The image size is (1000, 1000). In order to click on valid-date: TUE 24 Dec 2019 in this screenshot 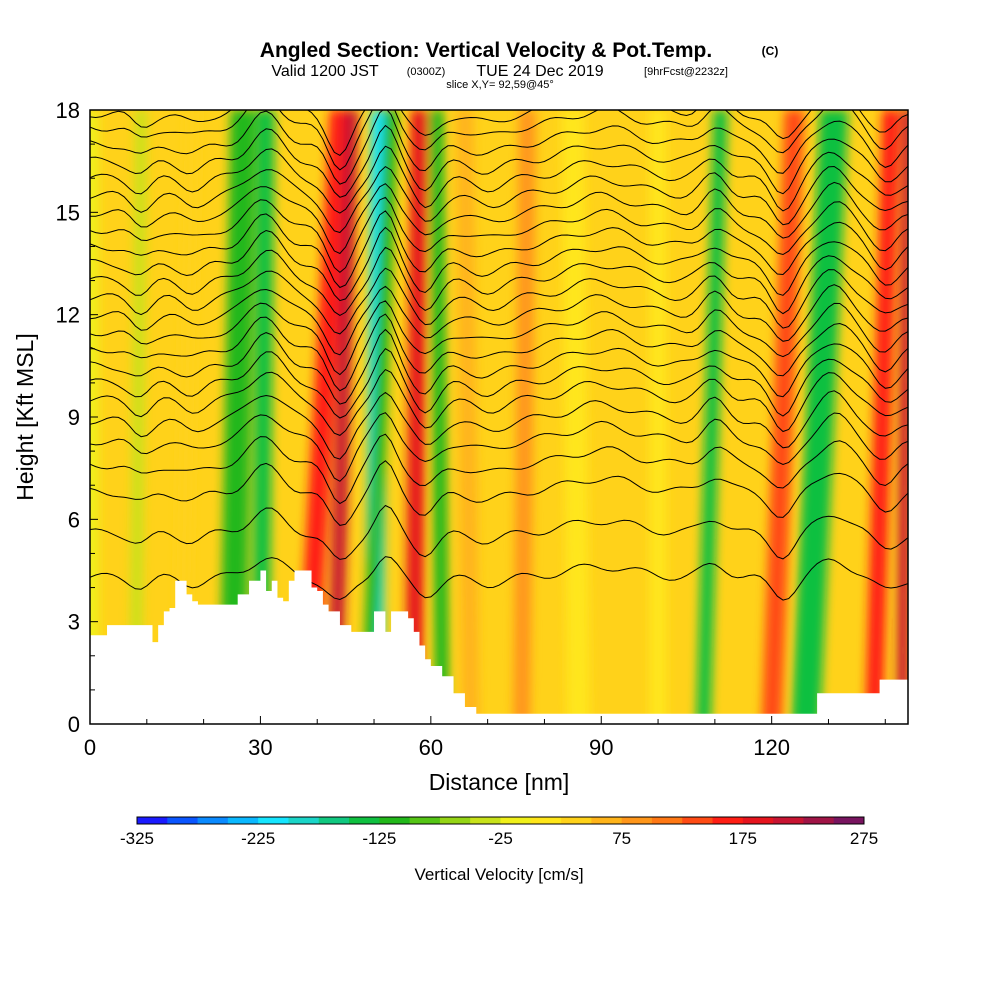, I will do `click(539, 71)`.